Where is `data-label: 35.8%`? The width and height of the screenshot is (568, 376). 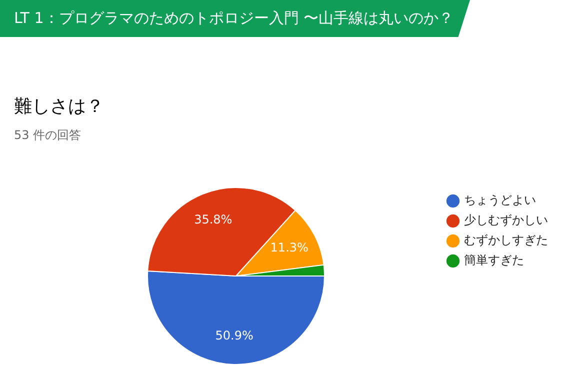 data-label: 35.8% is located at coordinates (213, 219).